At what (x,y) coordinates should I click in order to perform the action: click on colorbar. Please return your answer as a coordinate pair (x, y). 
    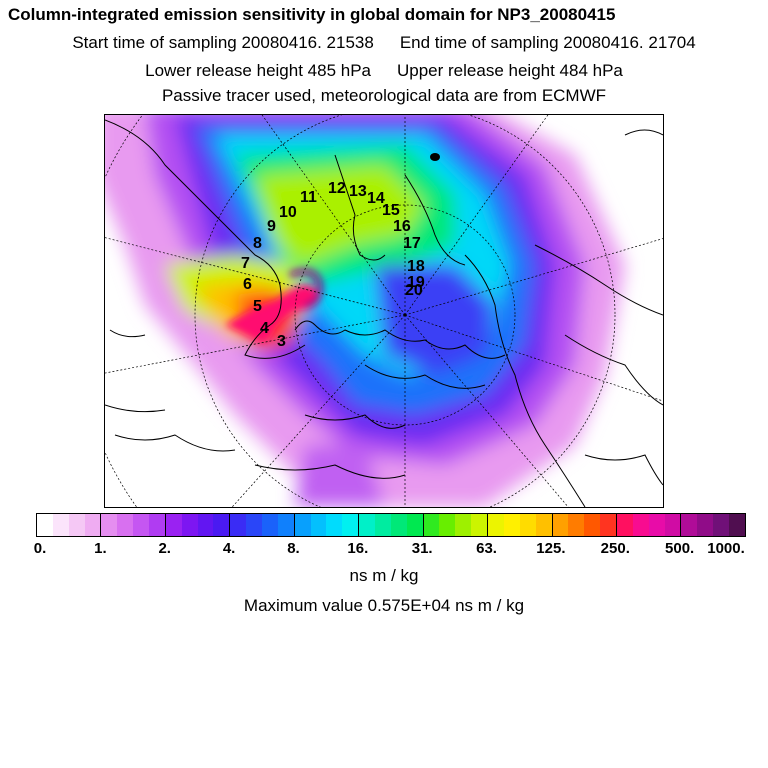
    Looking at the image, I should click on (391, 525).